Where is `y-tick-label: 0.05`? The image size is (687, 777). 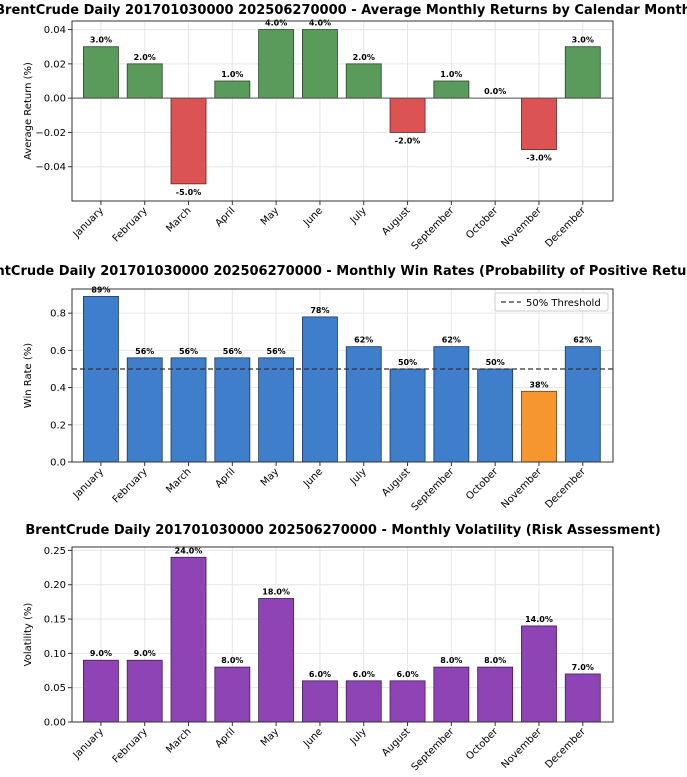
y-tick-label: 0.05 is located at coordinates (55, 688).